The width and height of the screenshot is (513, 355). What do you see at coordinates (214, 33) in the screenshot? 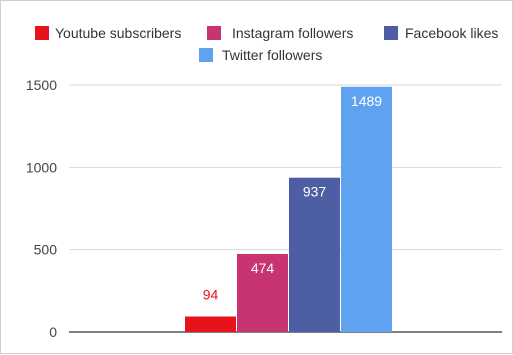
I see `legend-swatch-instagram-followers` at bounding box center [214, 33].